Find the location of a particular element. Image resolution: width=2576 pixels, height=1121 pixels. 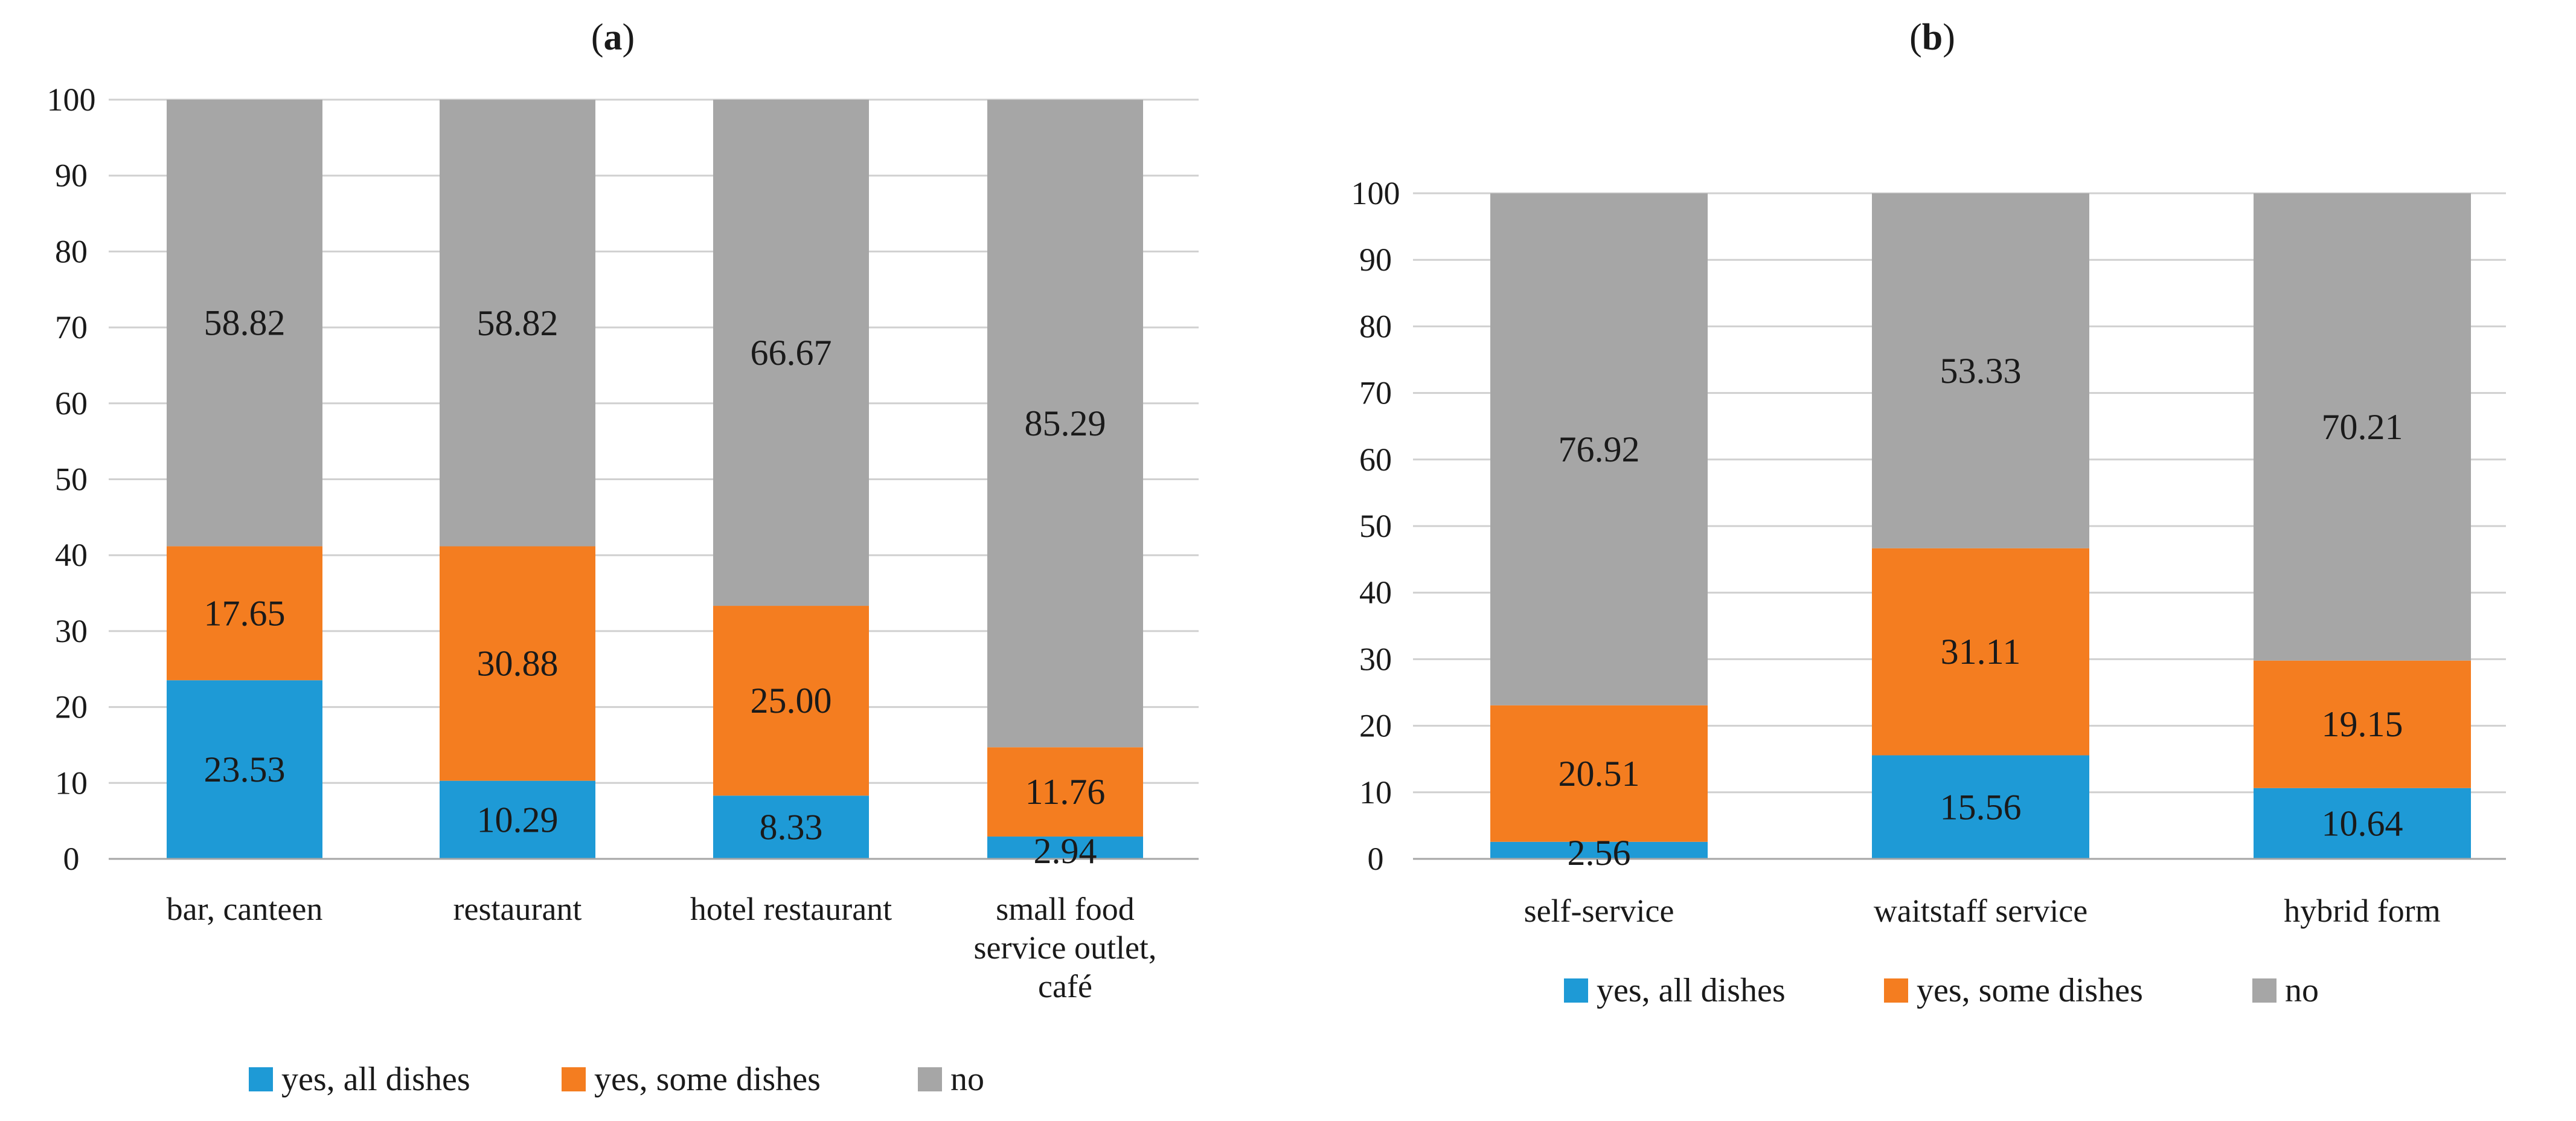

data-label: 10.64 is located at coordinates (2362, 823).